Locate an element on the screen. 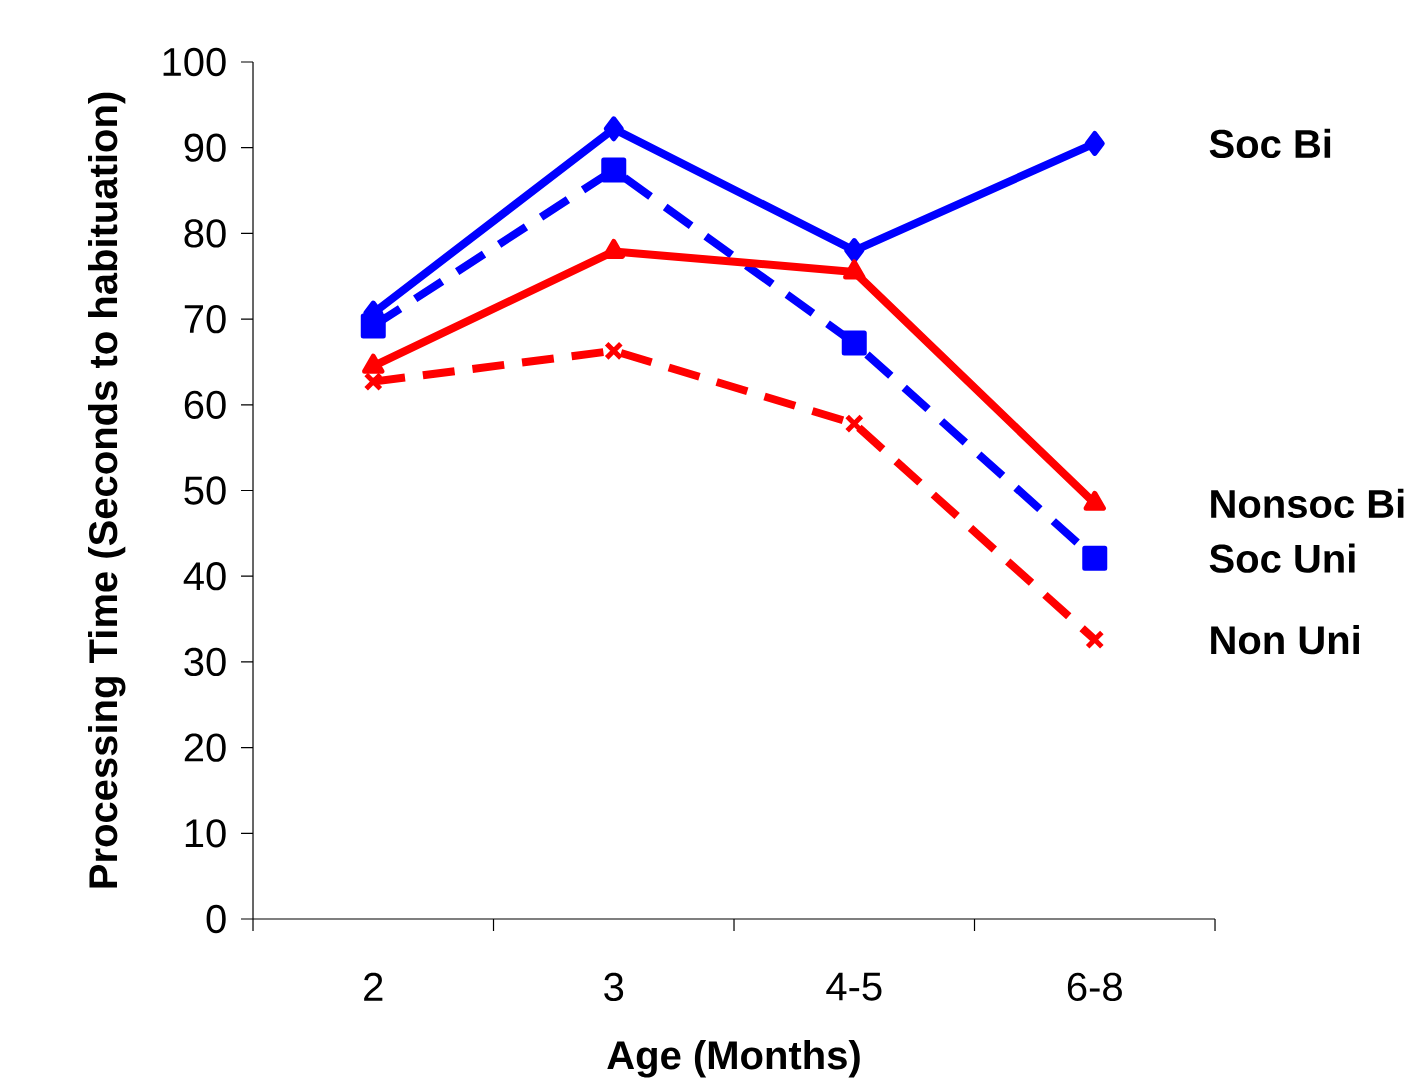 The height and width of the screenshot is (1091, 1422). text: Non Uni is located at coordinates (1285, 639).